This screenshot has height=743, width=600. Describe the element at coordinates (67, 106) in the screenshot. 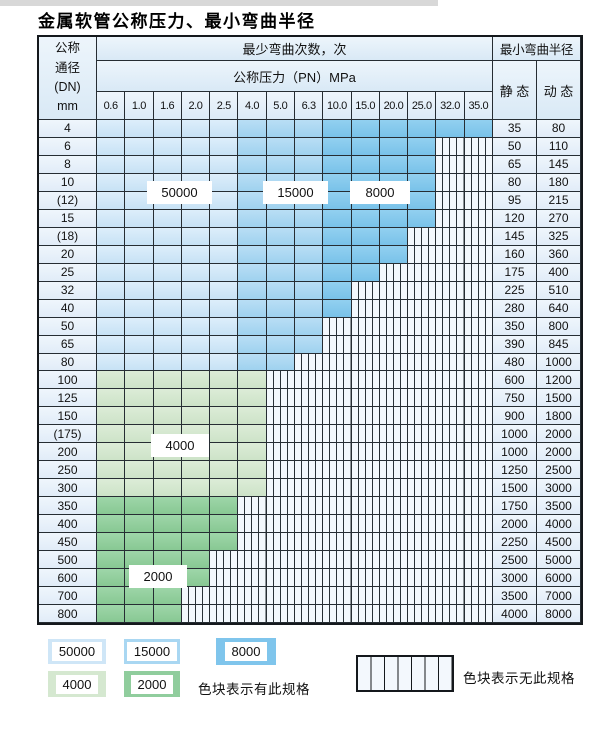

I see `header-dn-line: mm` at that location.